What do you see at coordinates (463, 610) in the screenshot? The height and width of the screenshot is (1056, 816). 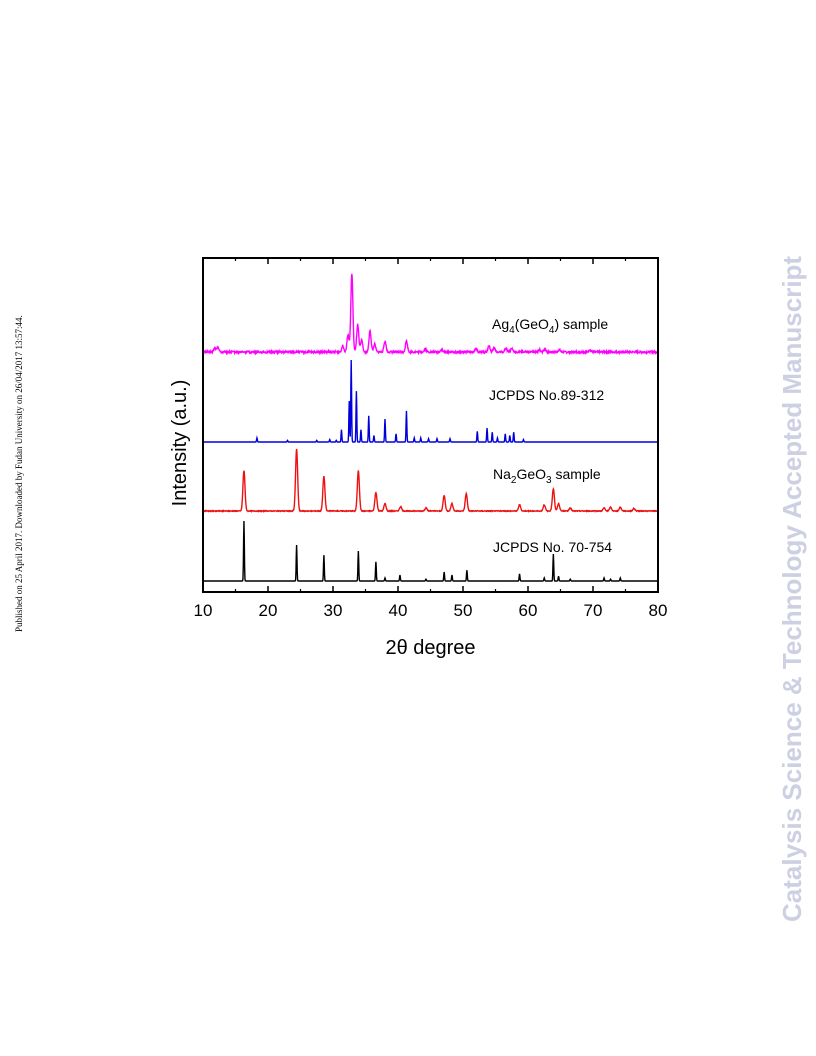 I see `x-tick-label: 50` at bounding box center [463, 610].